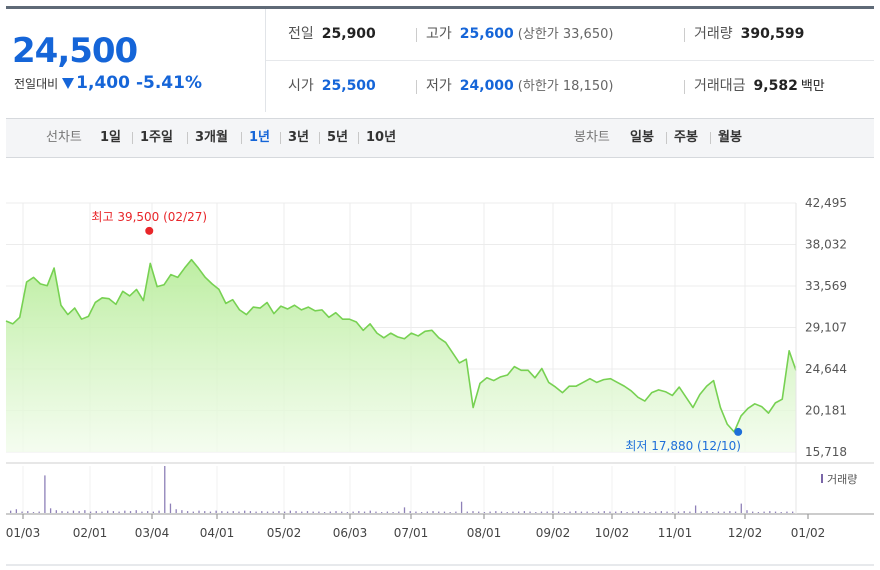  What do you see at coordinates (68, 83) in the screenshot?
I see `down-arrow-icon` at bounding box center [68, 83].